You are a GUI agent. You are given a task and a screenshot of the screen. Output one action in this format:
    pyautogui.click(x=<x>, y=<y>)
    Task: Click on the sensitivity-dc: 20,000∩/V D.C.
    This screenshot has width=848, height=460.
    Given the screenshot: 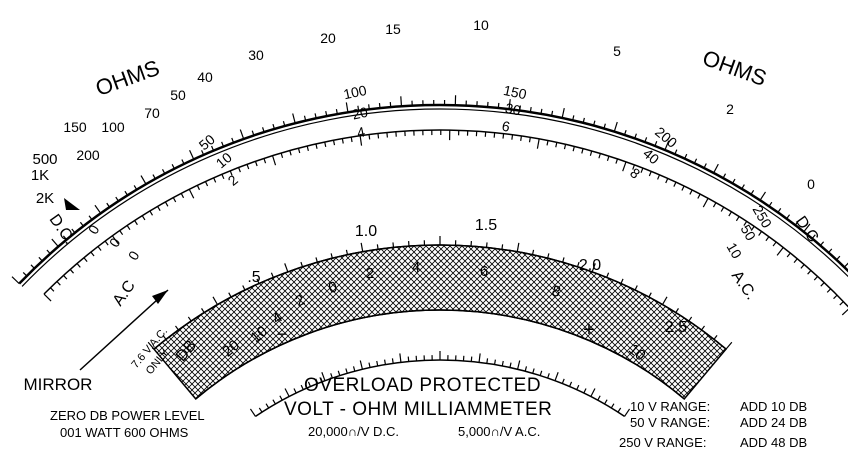 What is the action you would take?
    pyautogui.click(x=353, y=431)
    